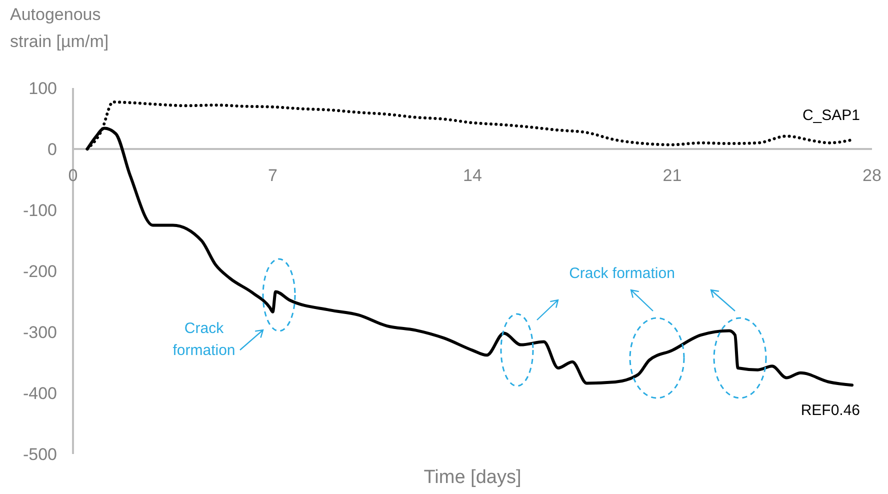  I want to click on series-label: C_SAP1, so click(831, 115).